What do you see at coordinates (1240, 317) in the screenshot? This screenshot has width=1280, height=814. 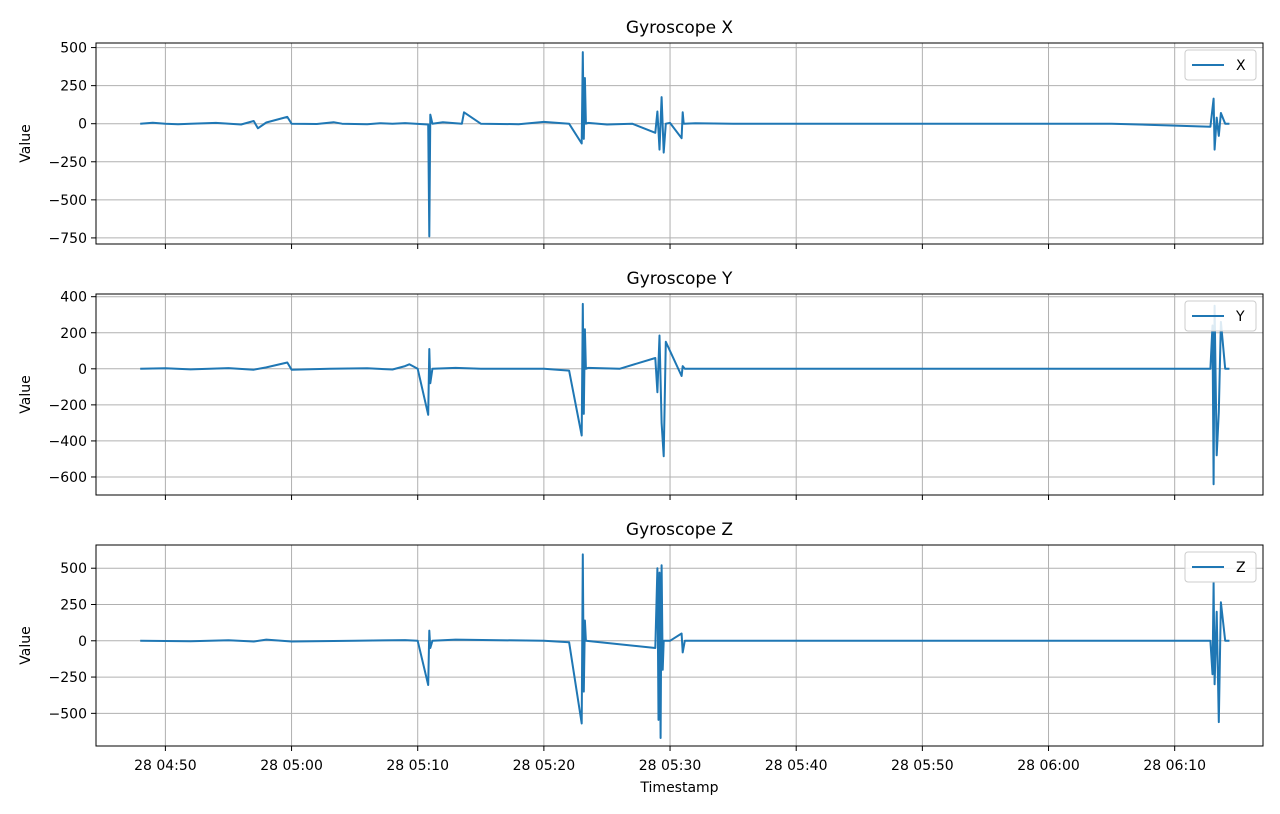 I see `legend-label: Y` at bounding box center [1240, 317].